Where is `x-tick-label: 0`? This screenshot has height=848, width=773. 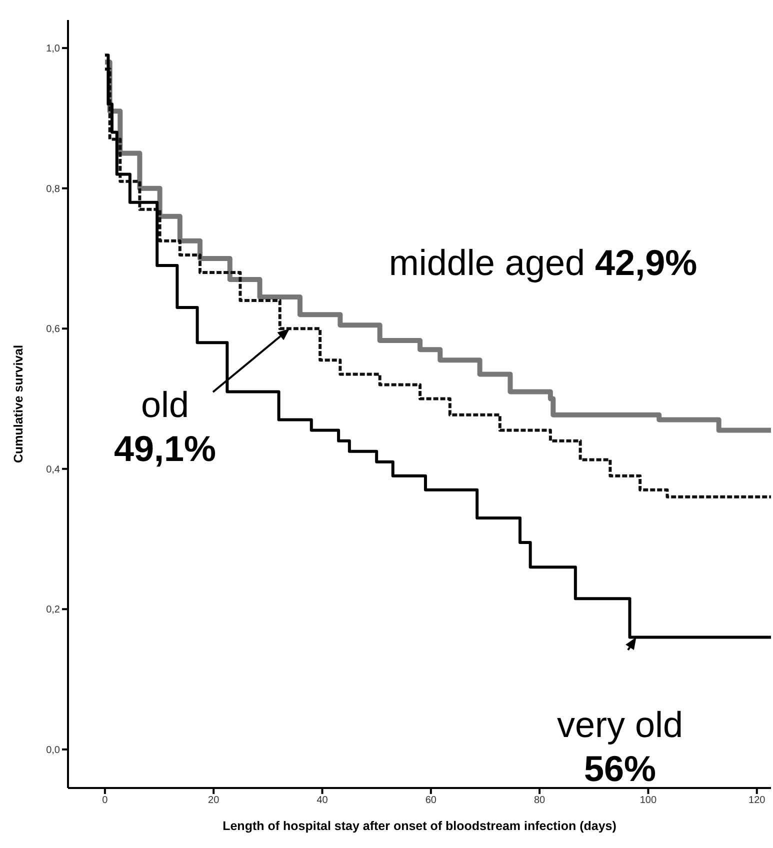
x-tick-label: 0 is located at coordinates (105, 800).